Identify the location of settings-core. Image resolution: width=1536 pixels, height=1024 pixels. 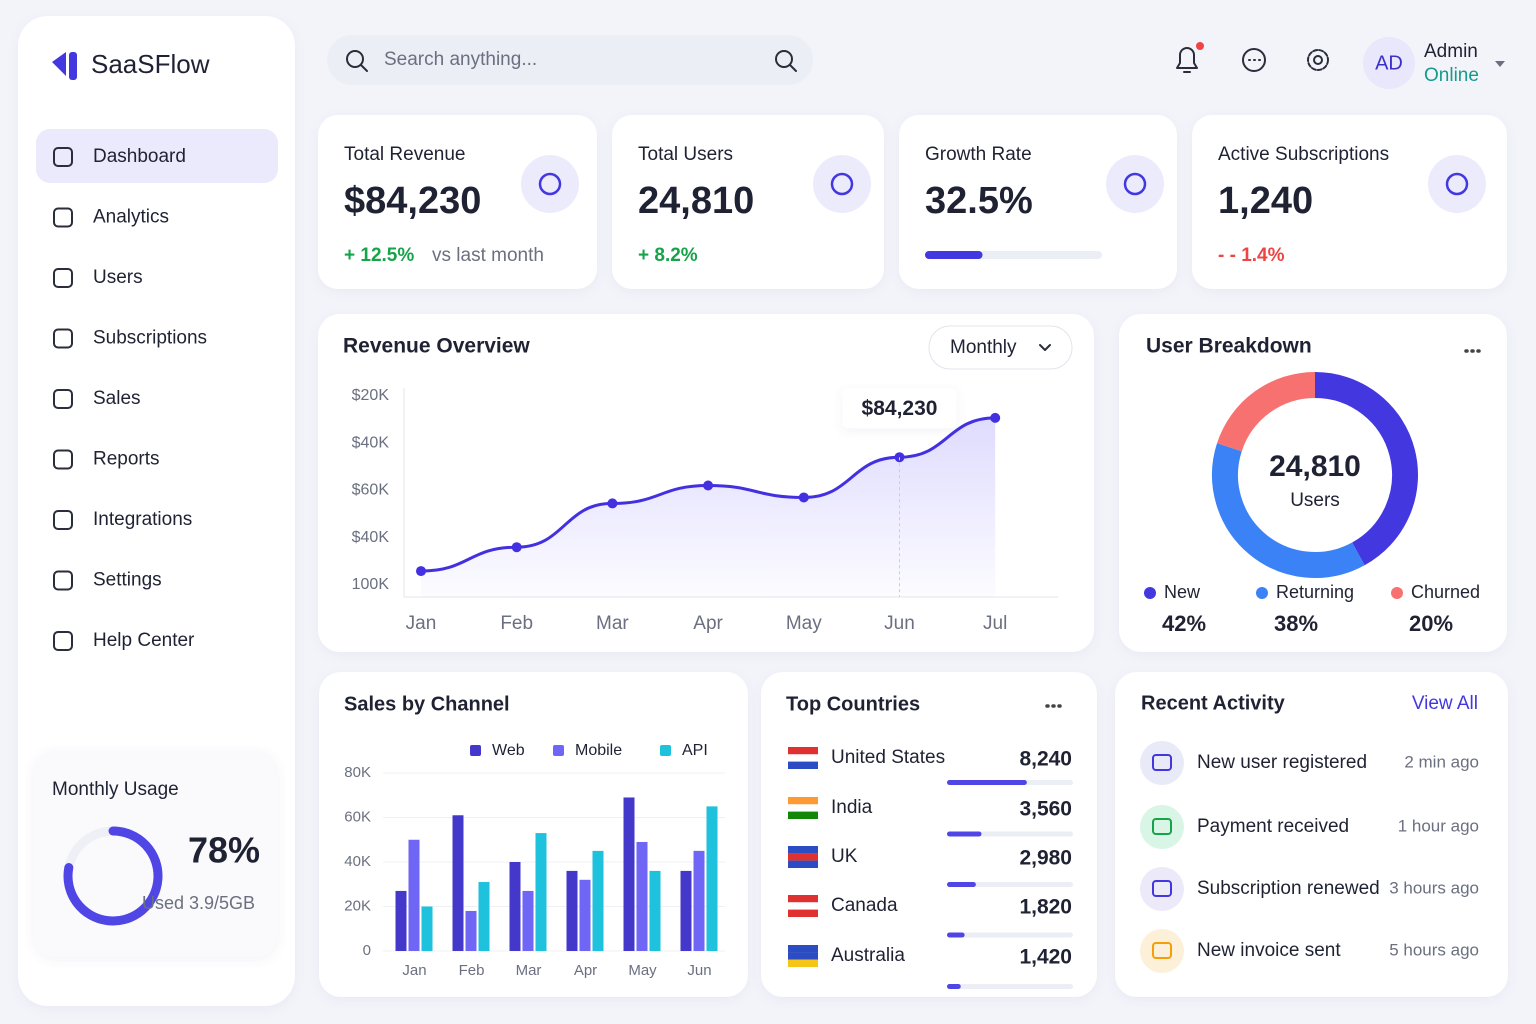
(1318, 60).